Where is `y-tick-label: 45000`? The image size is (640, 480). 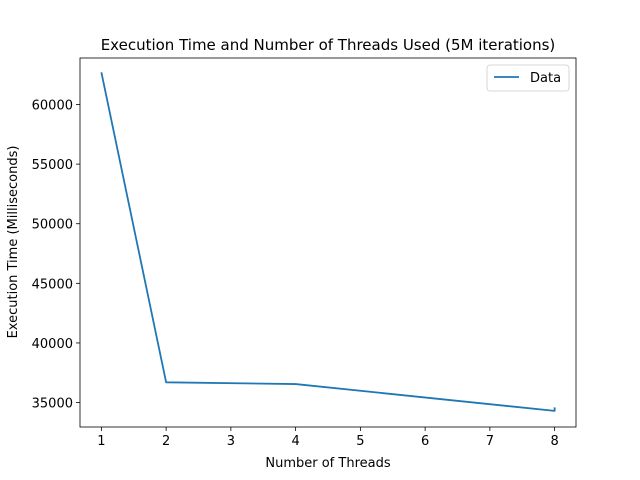
y-tick-label: 45000 is located at coordinates (52, 284).